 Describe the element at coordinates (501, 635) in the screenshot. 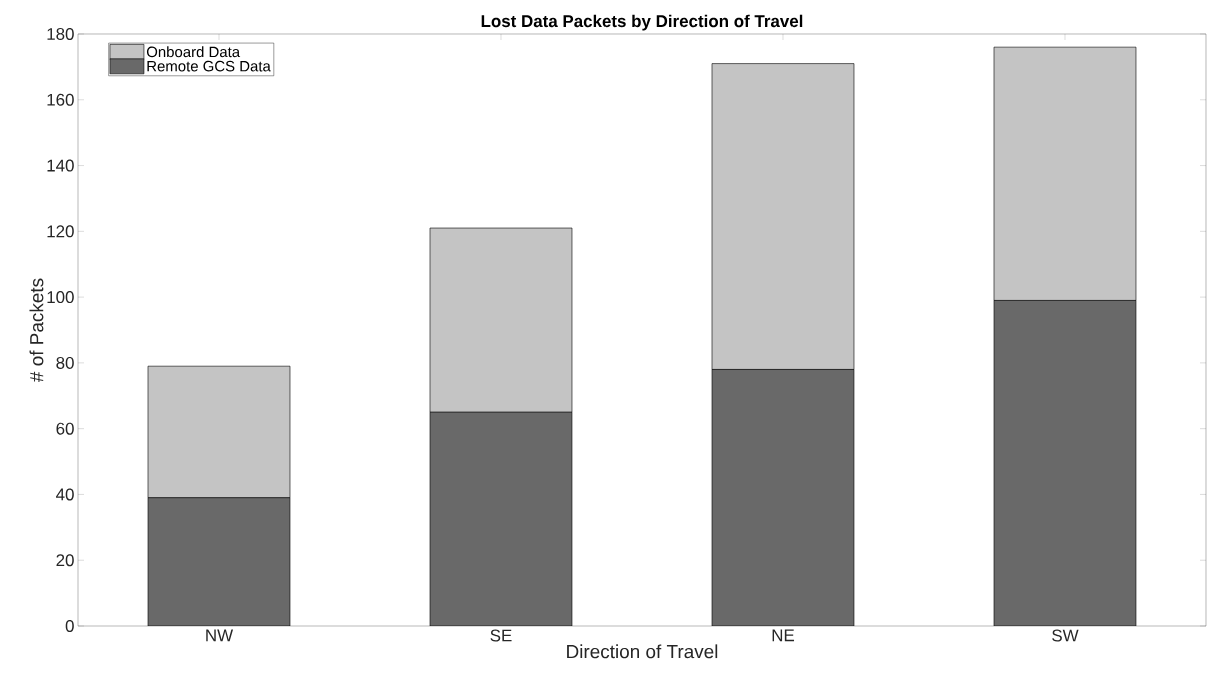

I see `x-tick-label: SE` at that location.